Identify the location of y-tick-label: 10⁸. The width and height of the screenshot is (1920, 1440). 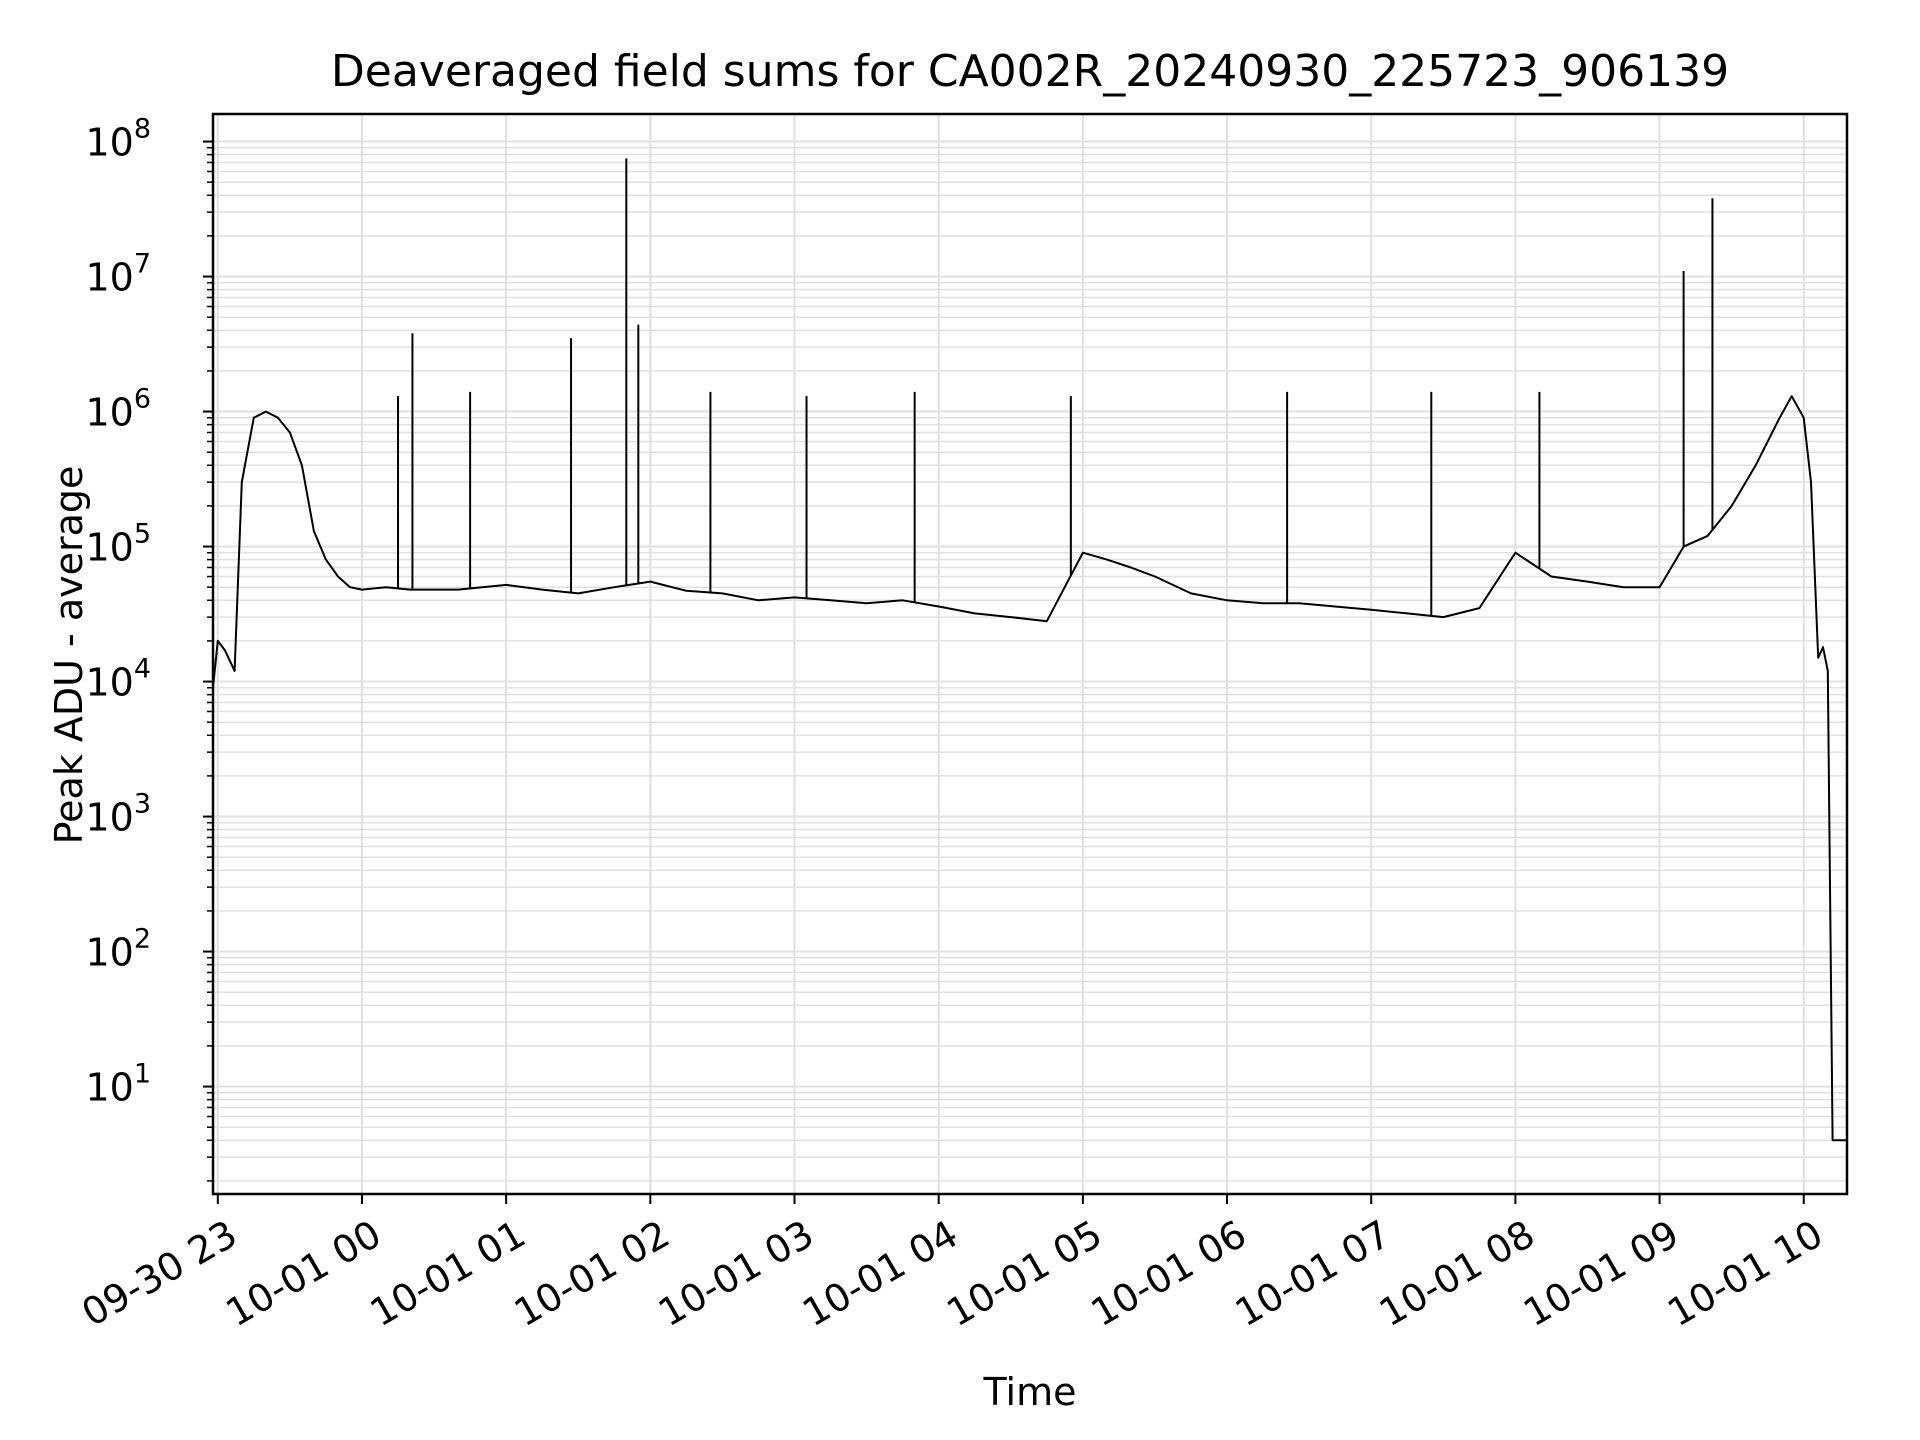
(118, 139).